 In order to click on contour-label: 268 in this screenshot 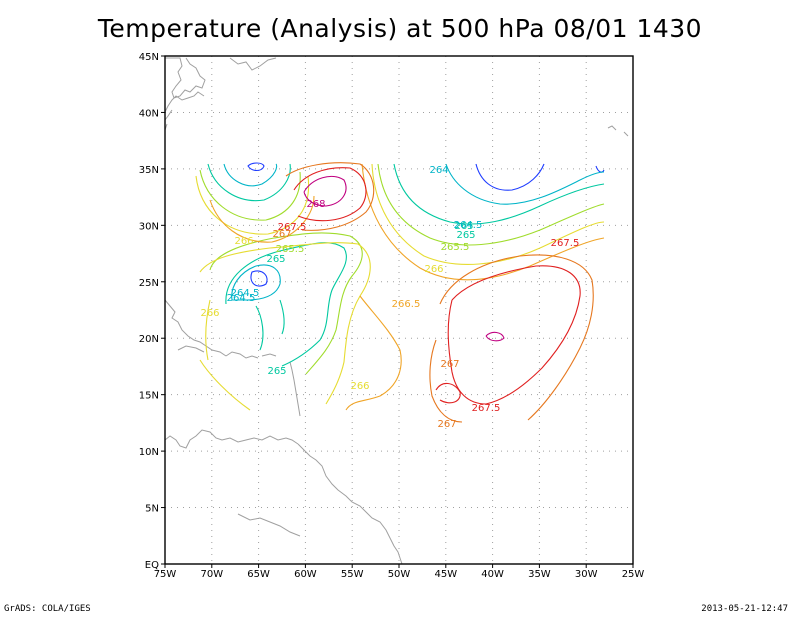, I will do `click(315, 204)`.